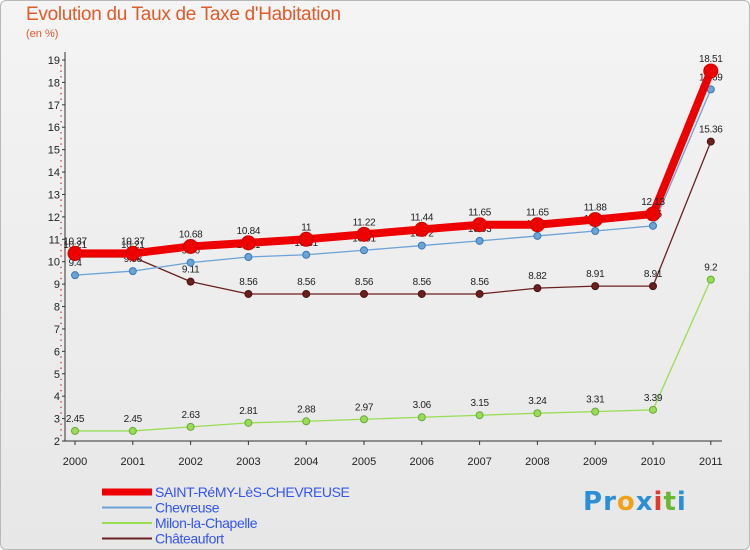 The image size is (750, 550). I want to click on x-tick-label: 2011, so click(711, 462).